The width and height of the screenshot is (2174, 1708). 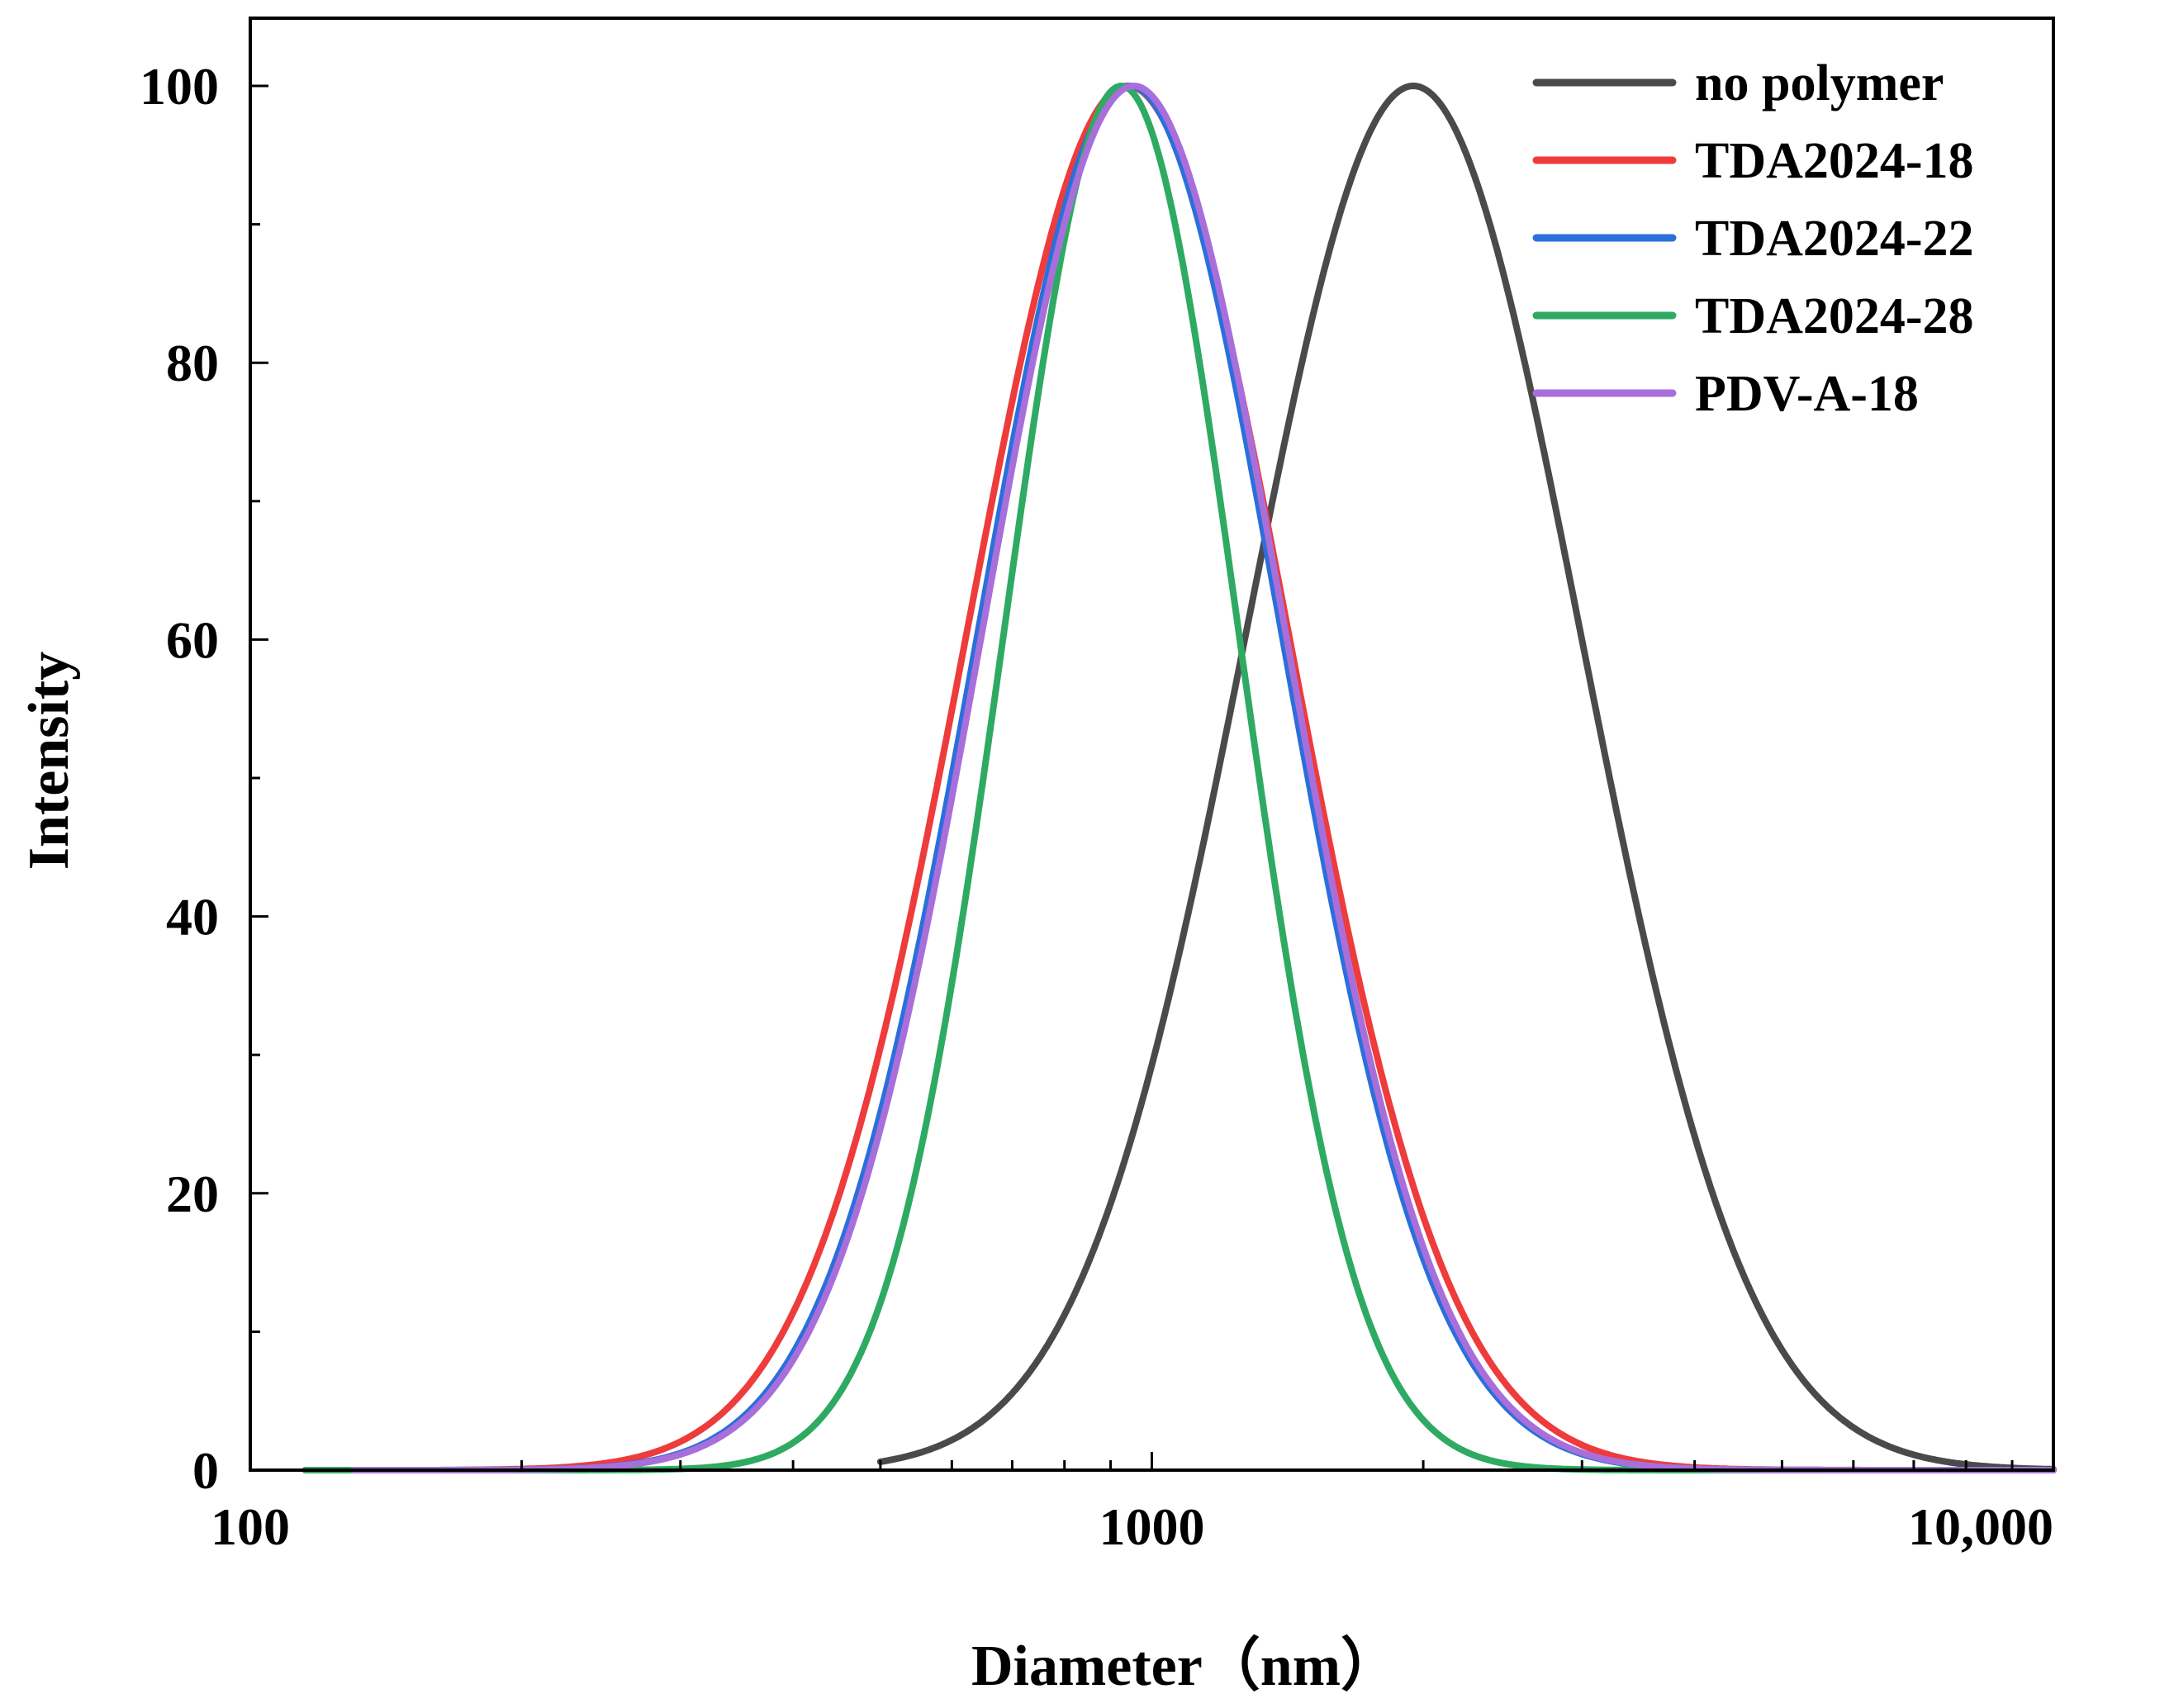 What do you see at coordinates (1834, 239) in the screenshot?
I see `legend-label: TDA2024-22` at bounding box center [1834, 239].